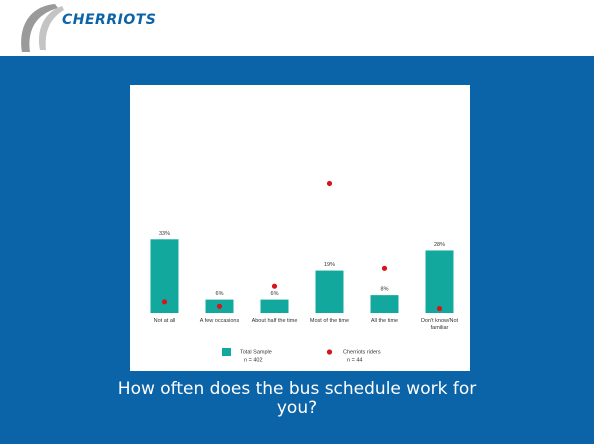 The height and width of the screenshot is (444, 594). Describe the element at coordinates (385, 290) in the screenshot. I see `data-label: 8%` at that location.